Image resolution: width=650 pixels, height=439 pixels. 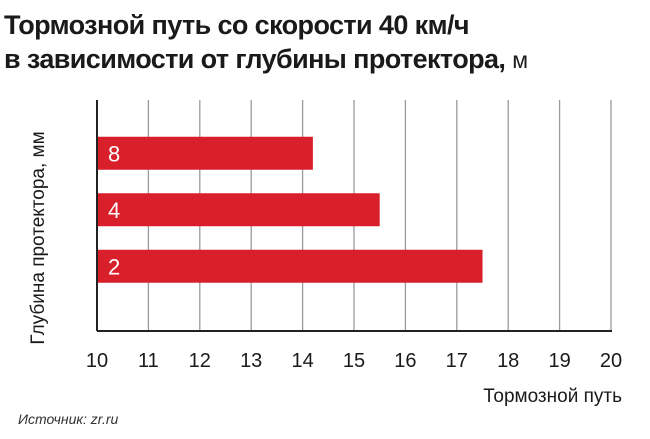 I want to click on chart-title-line2: в зависимости от глубины протектора, м, so click(x=324, y=59).